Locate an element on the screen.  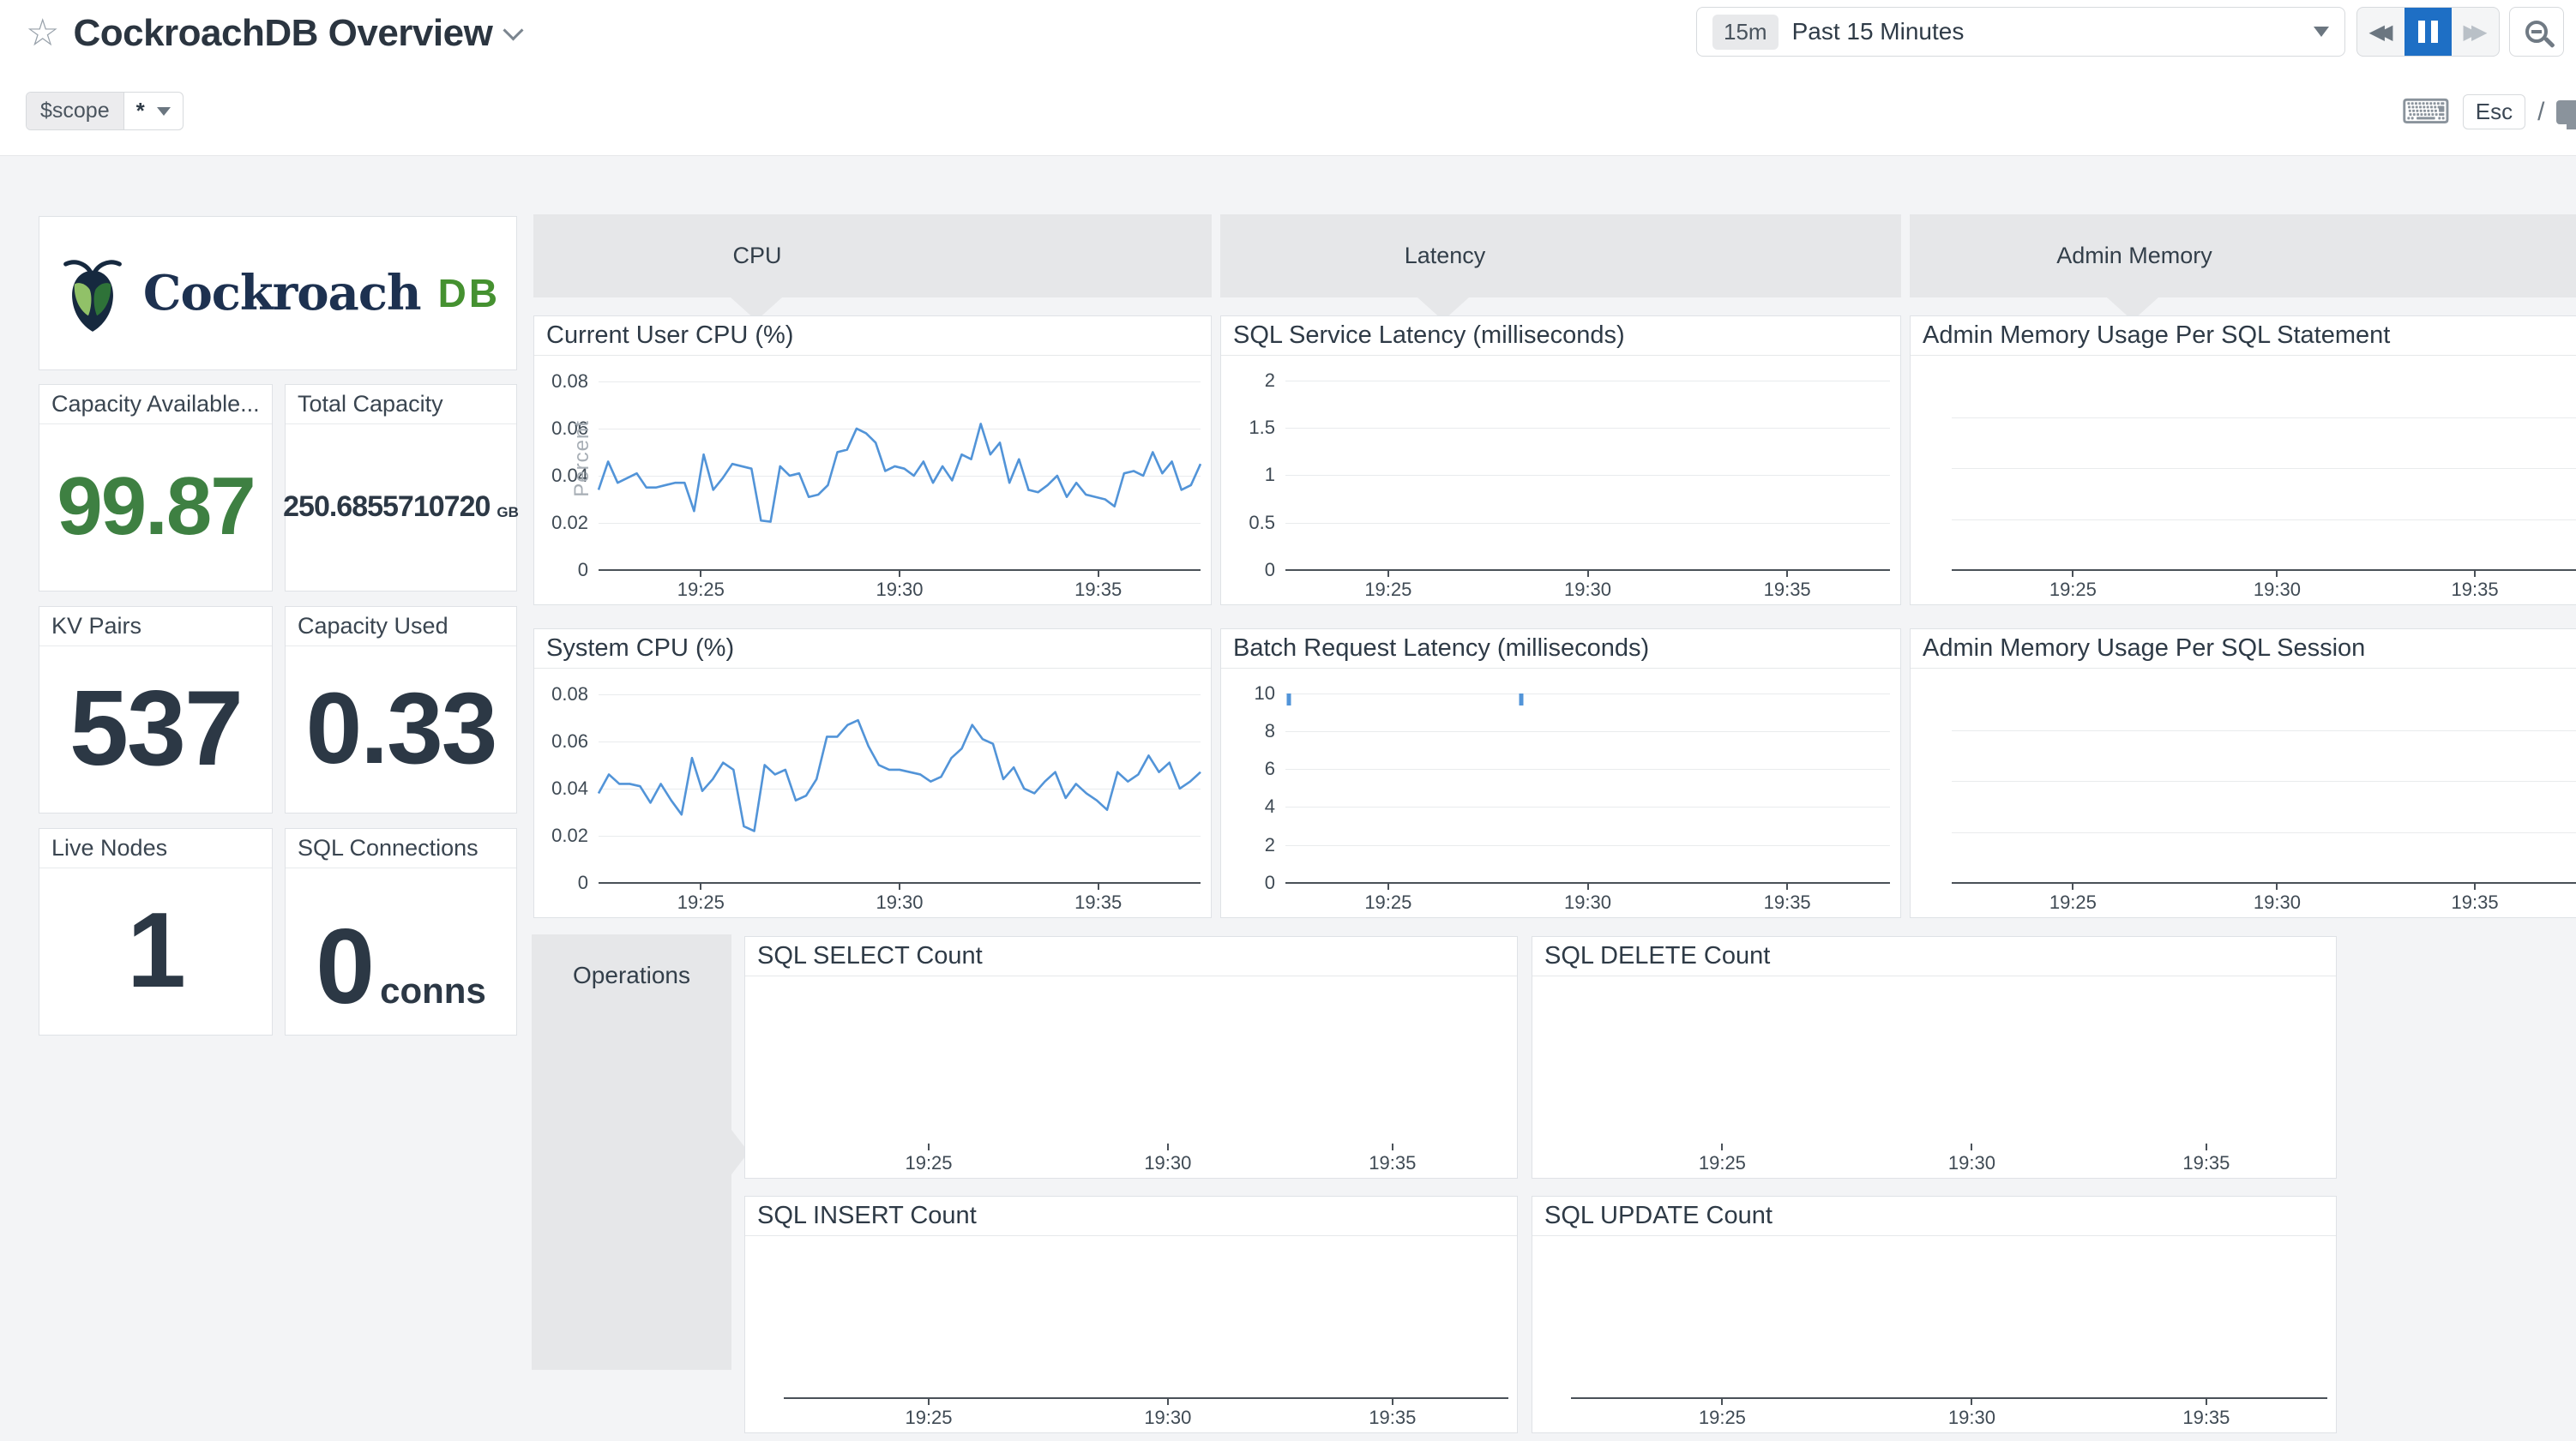
chart-panel-sql-delete-count: SQL DELETE Count 19:25 19:30 19:35 is located at coordinates (1934, 1057).